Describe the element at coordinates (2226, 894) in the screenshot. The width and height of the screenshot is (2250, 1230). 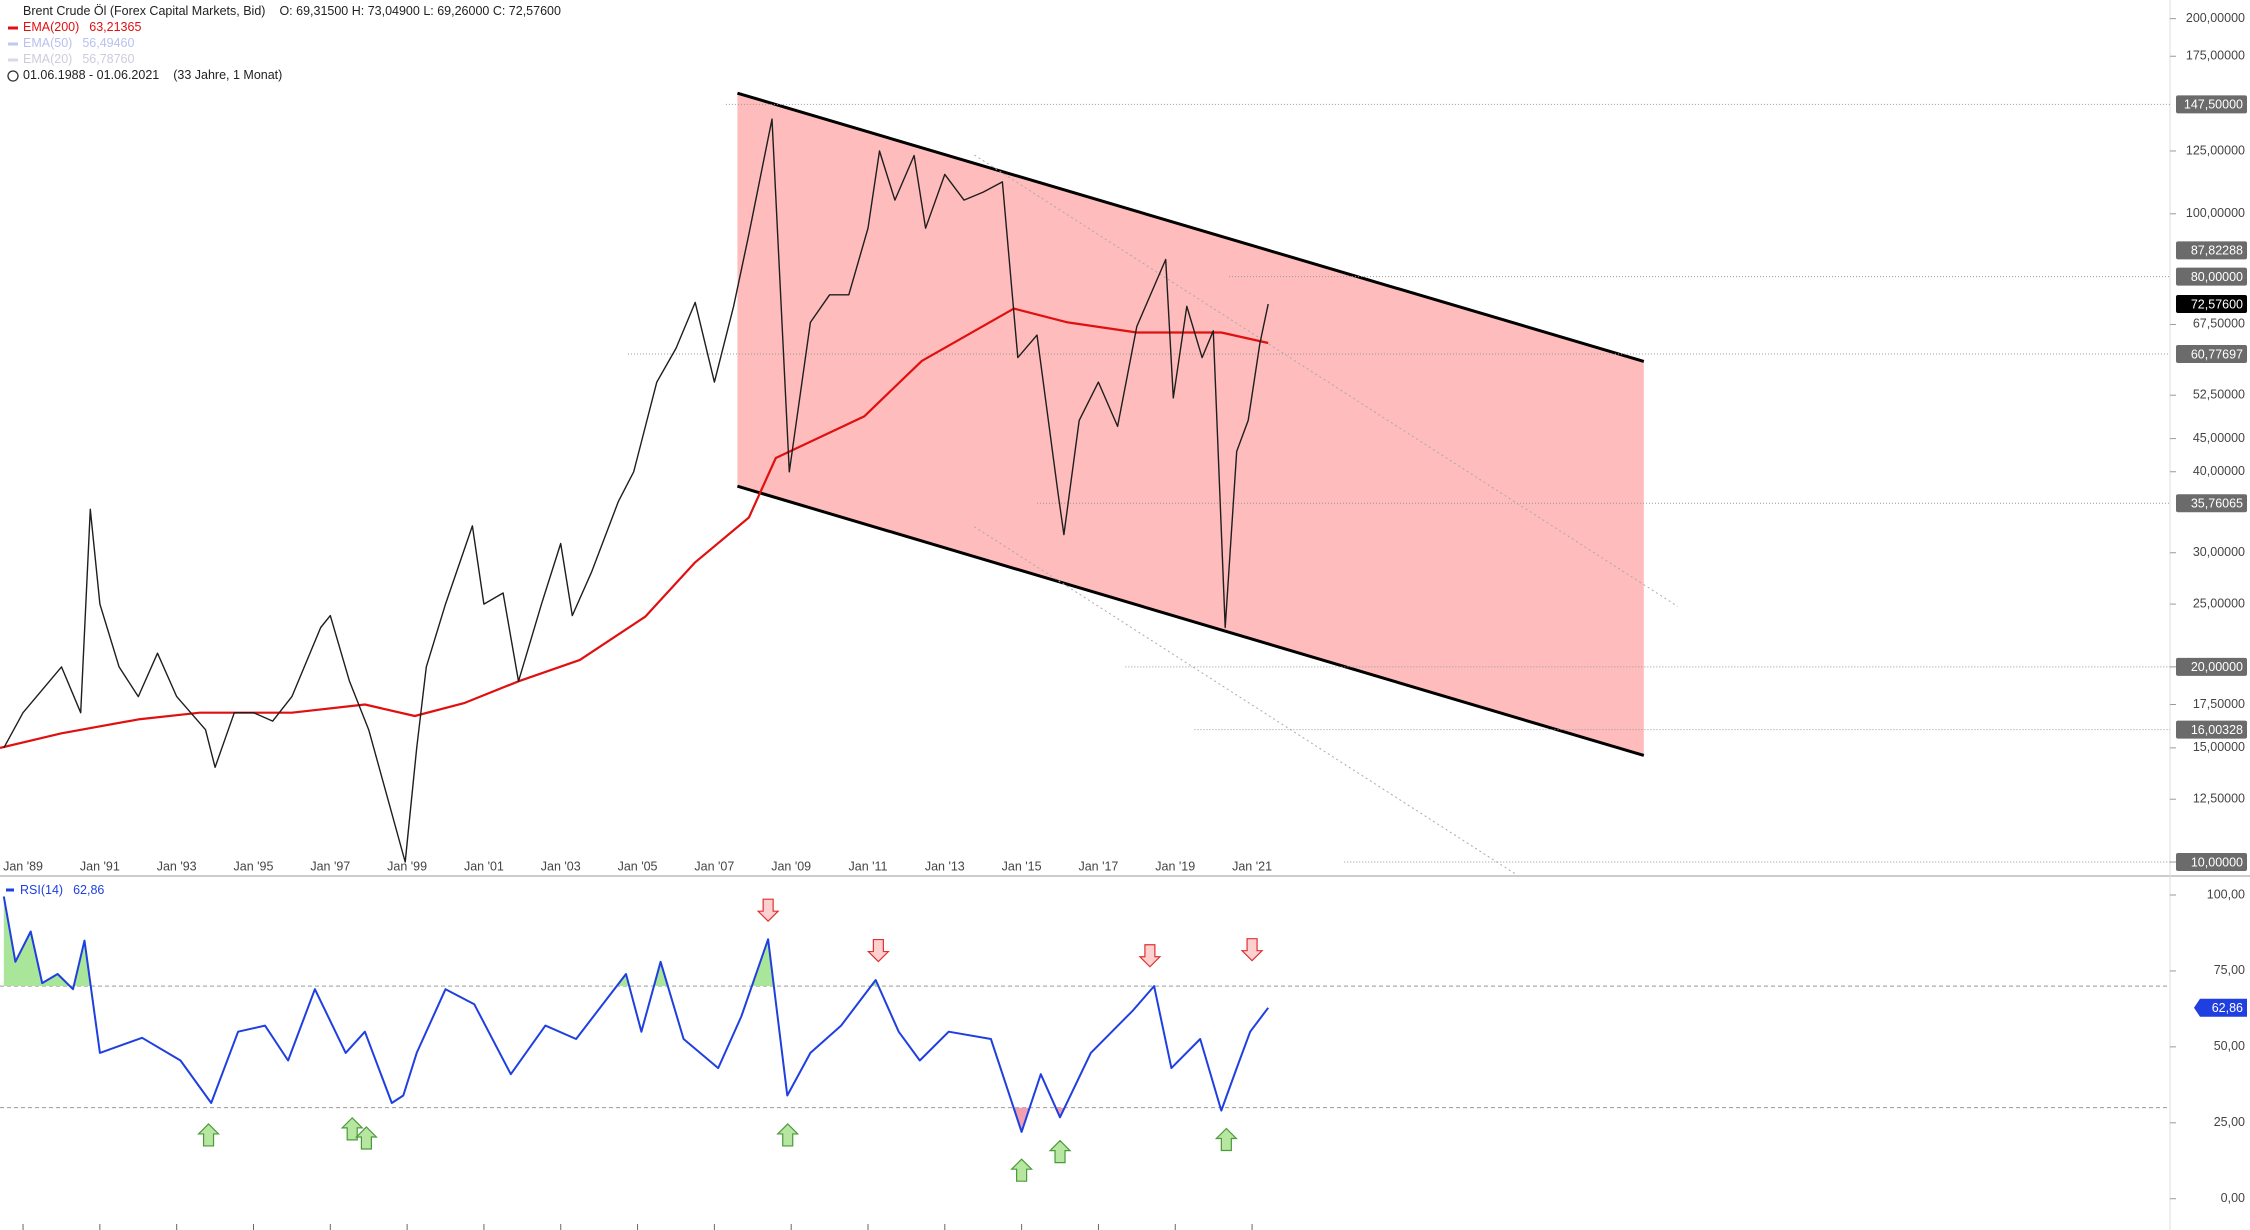
I see `y-tick-label: 100,00` at that location.